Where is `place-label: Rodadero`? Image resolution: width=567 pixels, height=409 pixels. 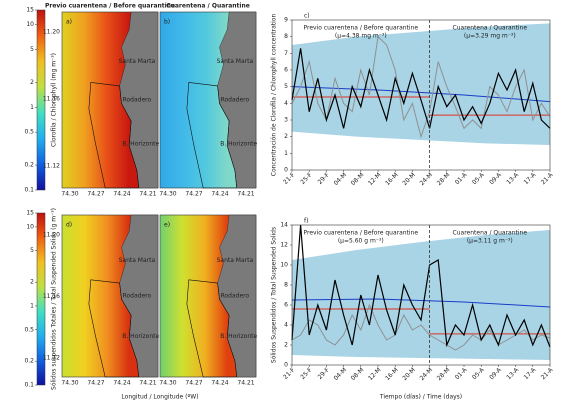
place-label: Rodadero is located at coordinates (137, 296).